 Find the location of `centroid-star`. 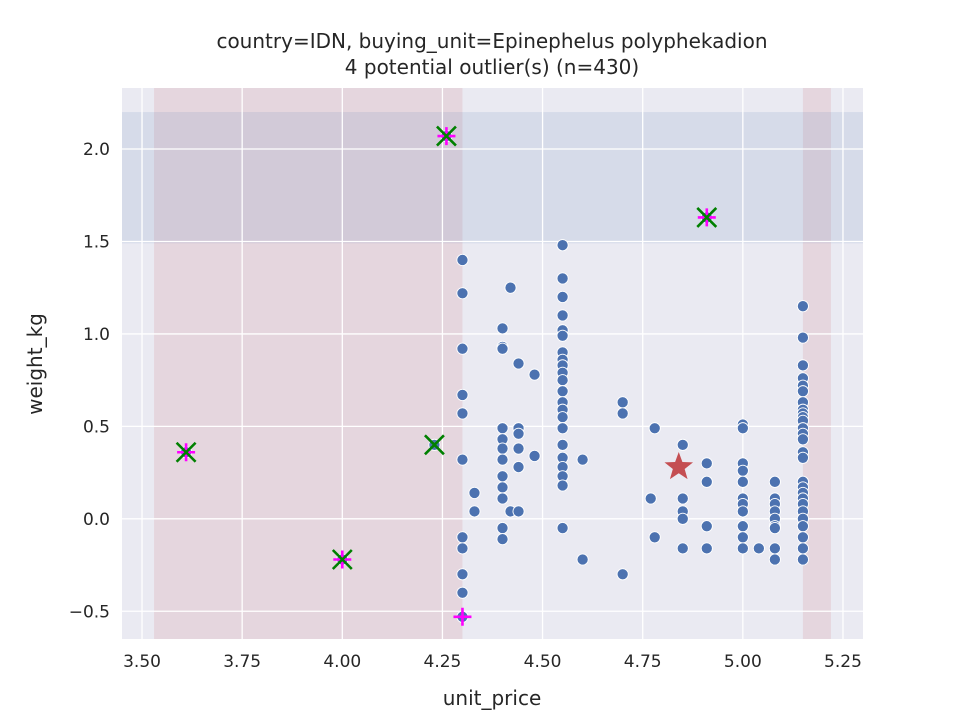

centroid-star is located at coordinates (679, 466).